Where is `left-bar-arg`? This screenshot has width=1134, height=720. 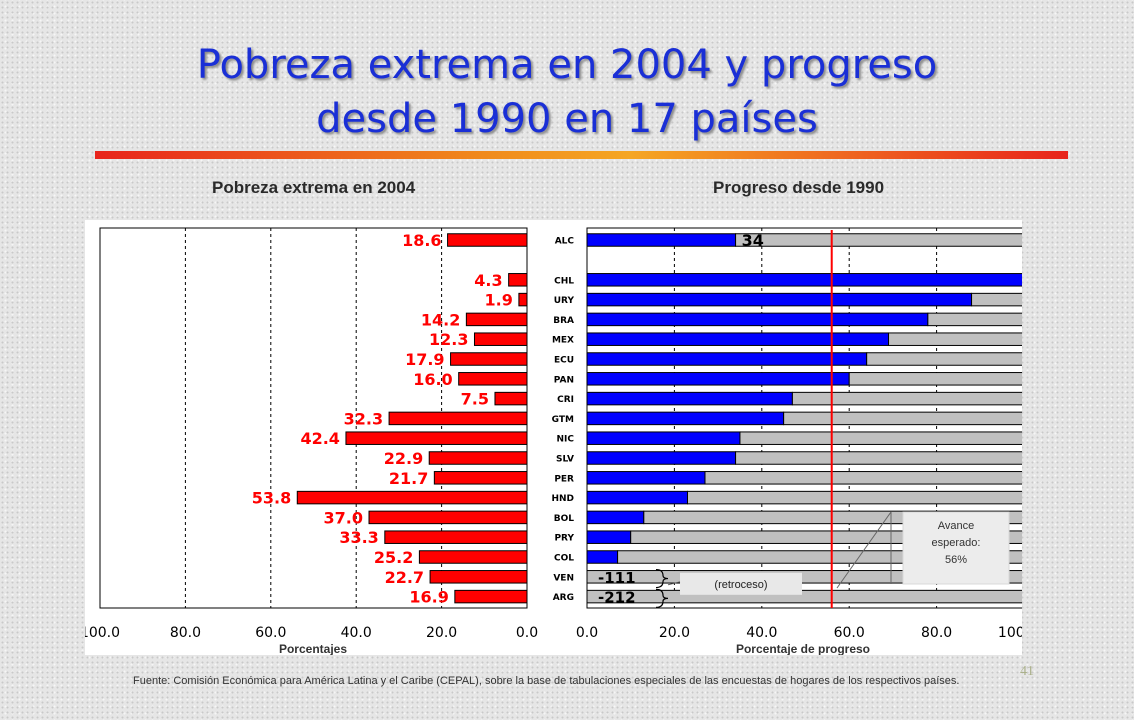
left-bar-arg is located at coordinates (491, 596).